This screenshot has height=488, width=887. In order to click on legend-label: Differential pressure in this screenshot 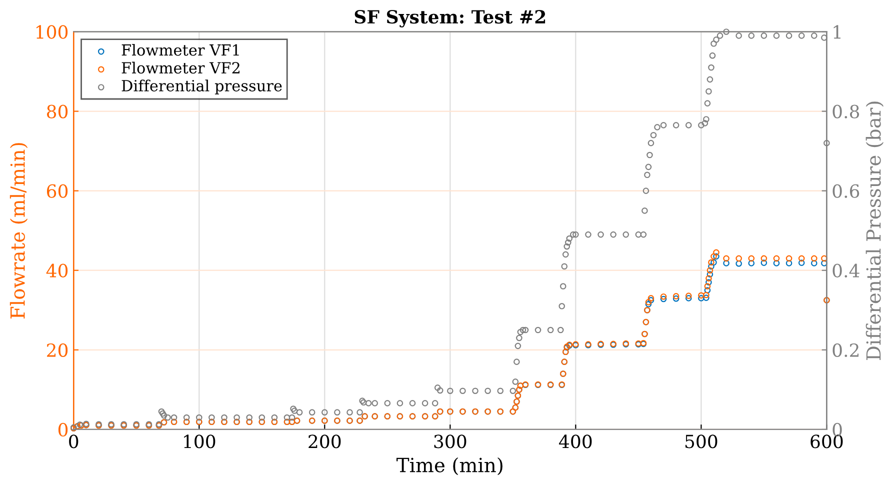, I will do `click(202, 87)`.